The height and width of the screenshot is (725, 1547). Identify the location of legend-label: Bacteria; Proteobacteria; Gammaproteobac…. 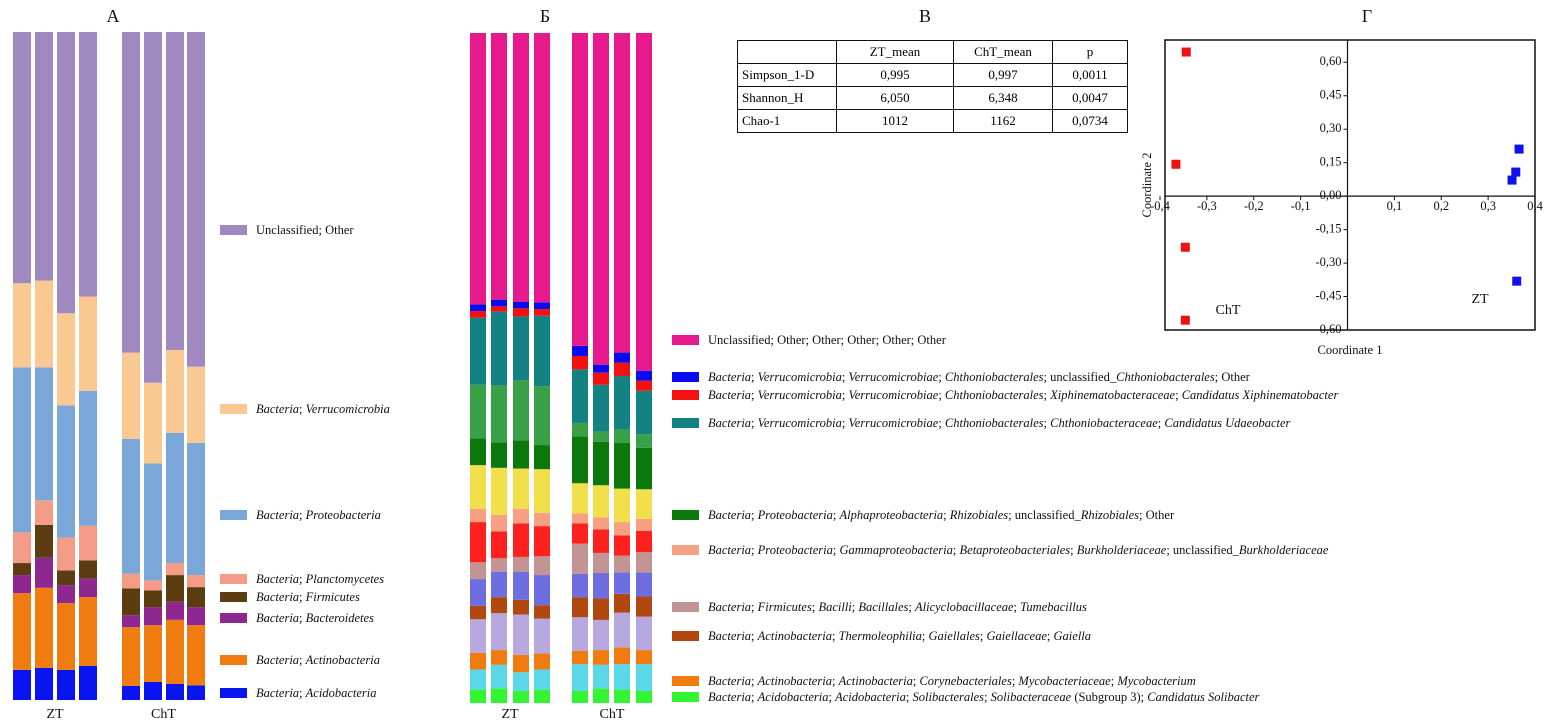
(1018, 550).